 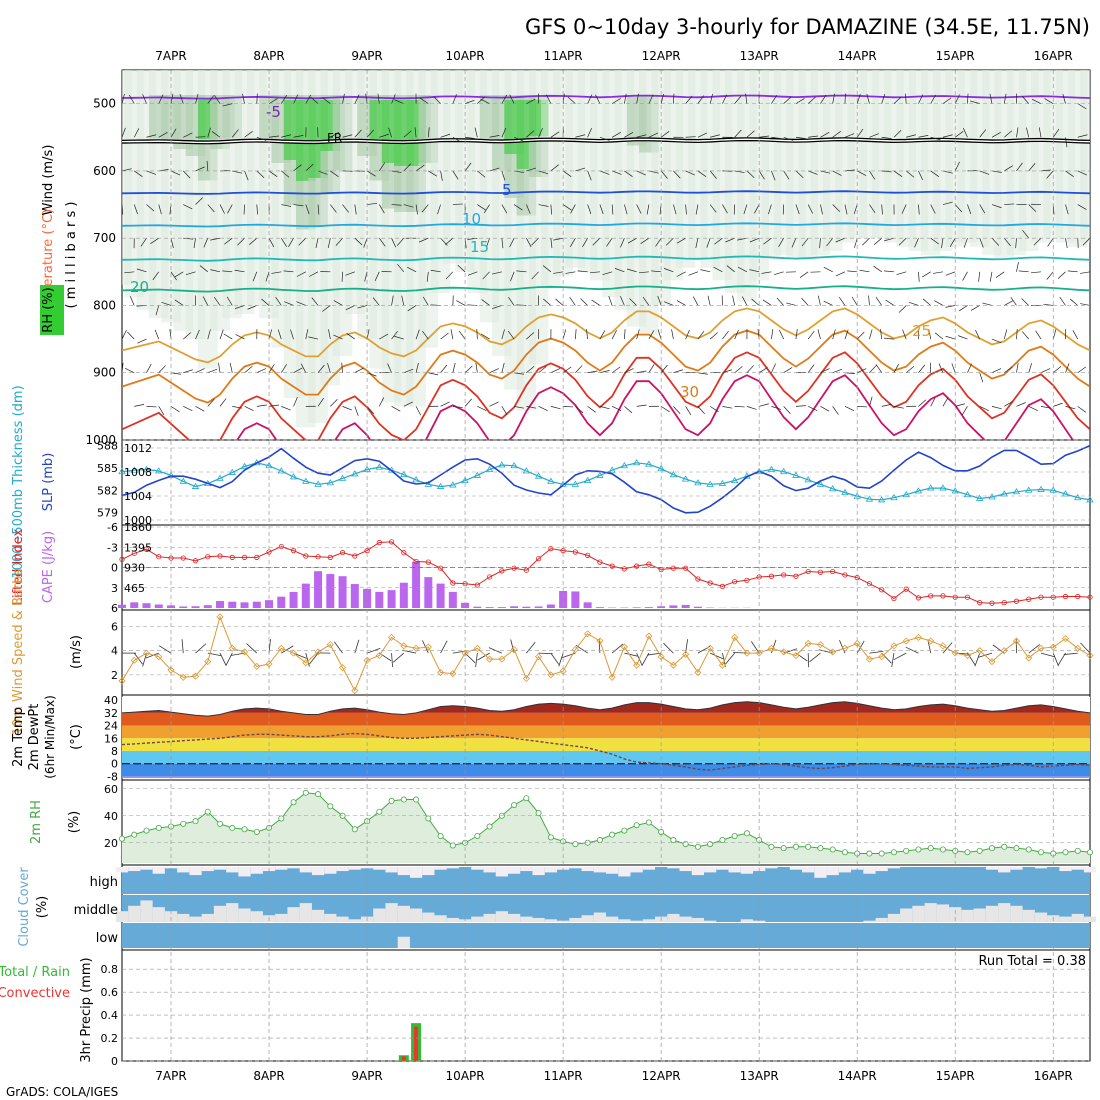 What do you see at coordinates (111, 843) in the screenshot?
I see `rh2m-ytick: 20` at bounding box center [111, 843].